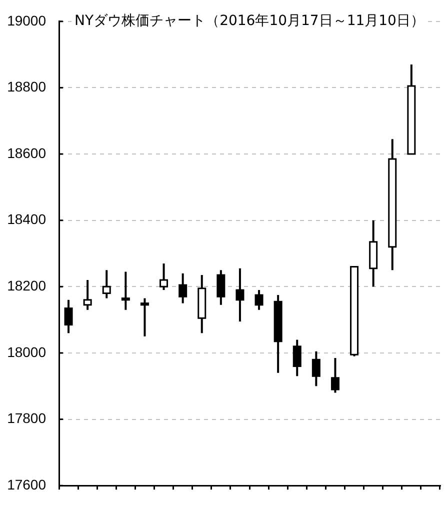  I want to click on y-tick-label: 17600, so click(26, 484).